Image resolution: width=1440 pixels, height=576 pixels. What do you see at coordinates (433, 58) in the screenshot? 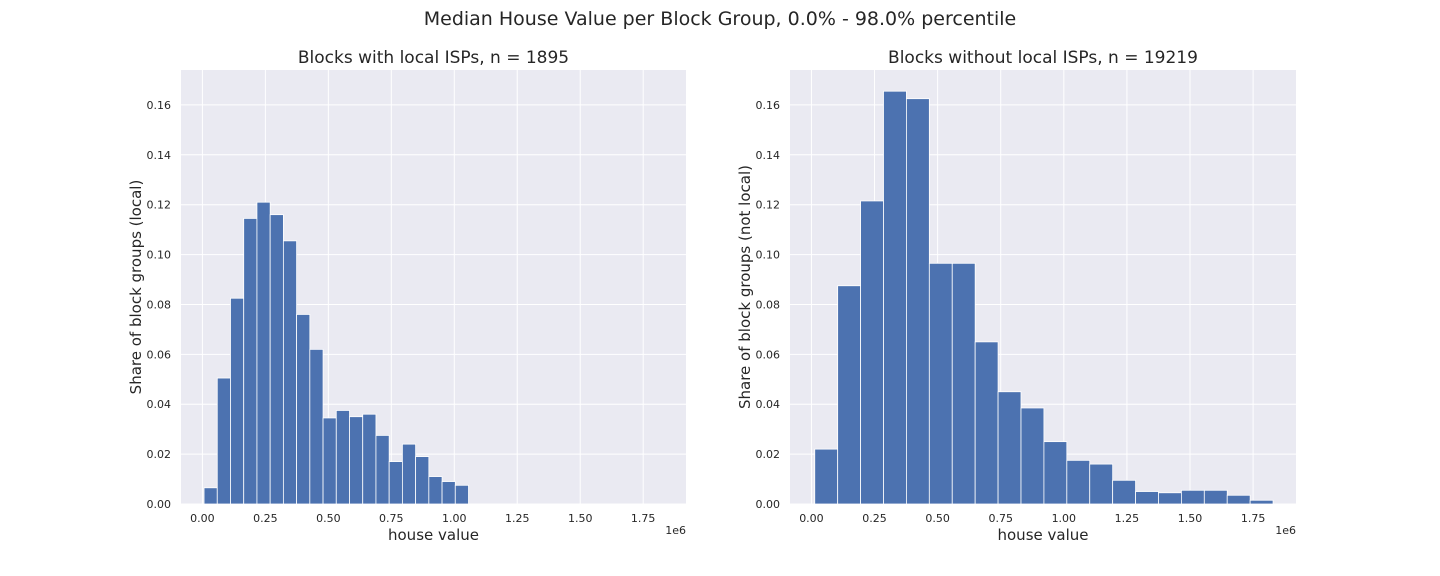
I see `panel-title: Blocks with local ISPs, n = 1895` at bounding box center [433, 58].